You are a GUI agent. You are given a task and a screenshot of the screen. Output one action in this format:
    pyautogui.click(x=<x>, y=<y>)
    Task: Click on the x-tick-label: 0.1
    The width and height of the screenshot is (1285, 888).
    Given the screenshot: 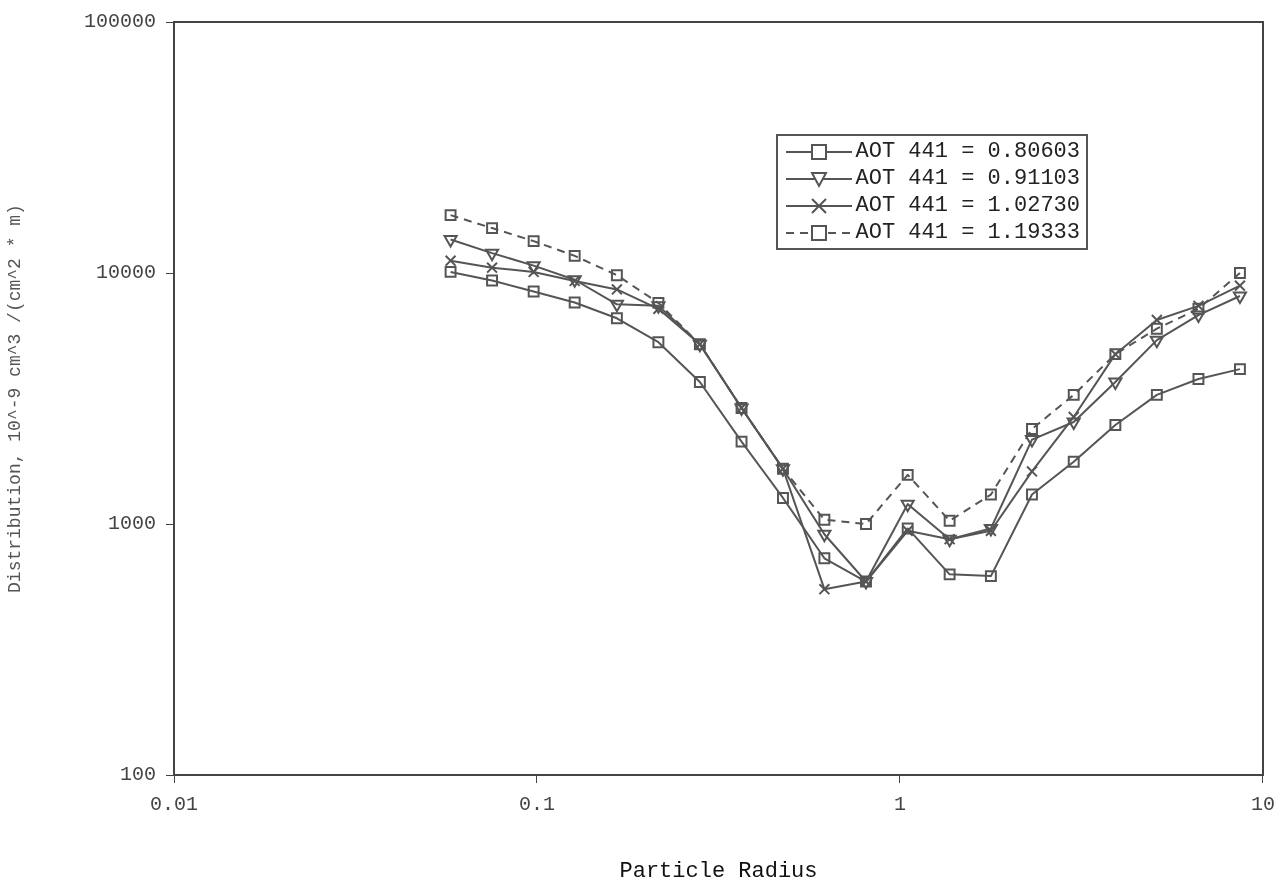 What is the action you would take?
    pyautogui.click(x=537, y=805)
    